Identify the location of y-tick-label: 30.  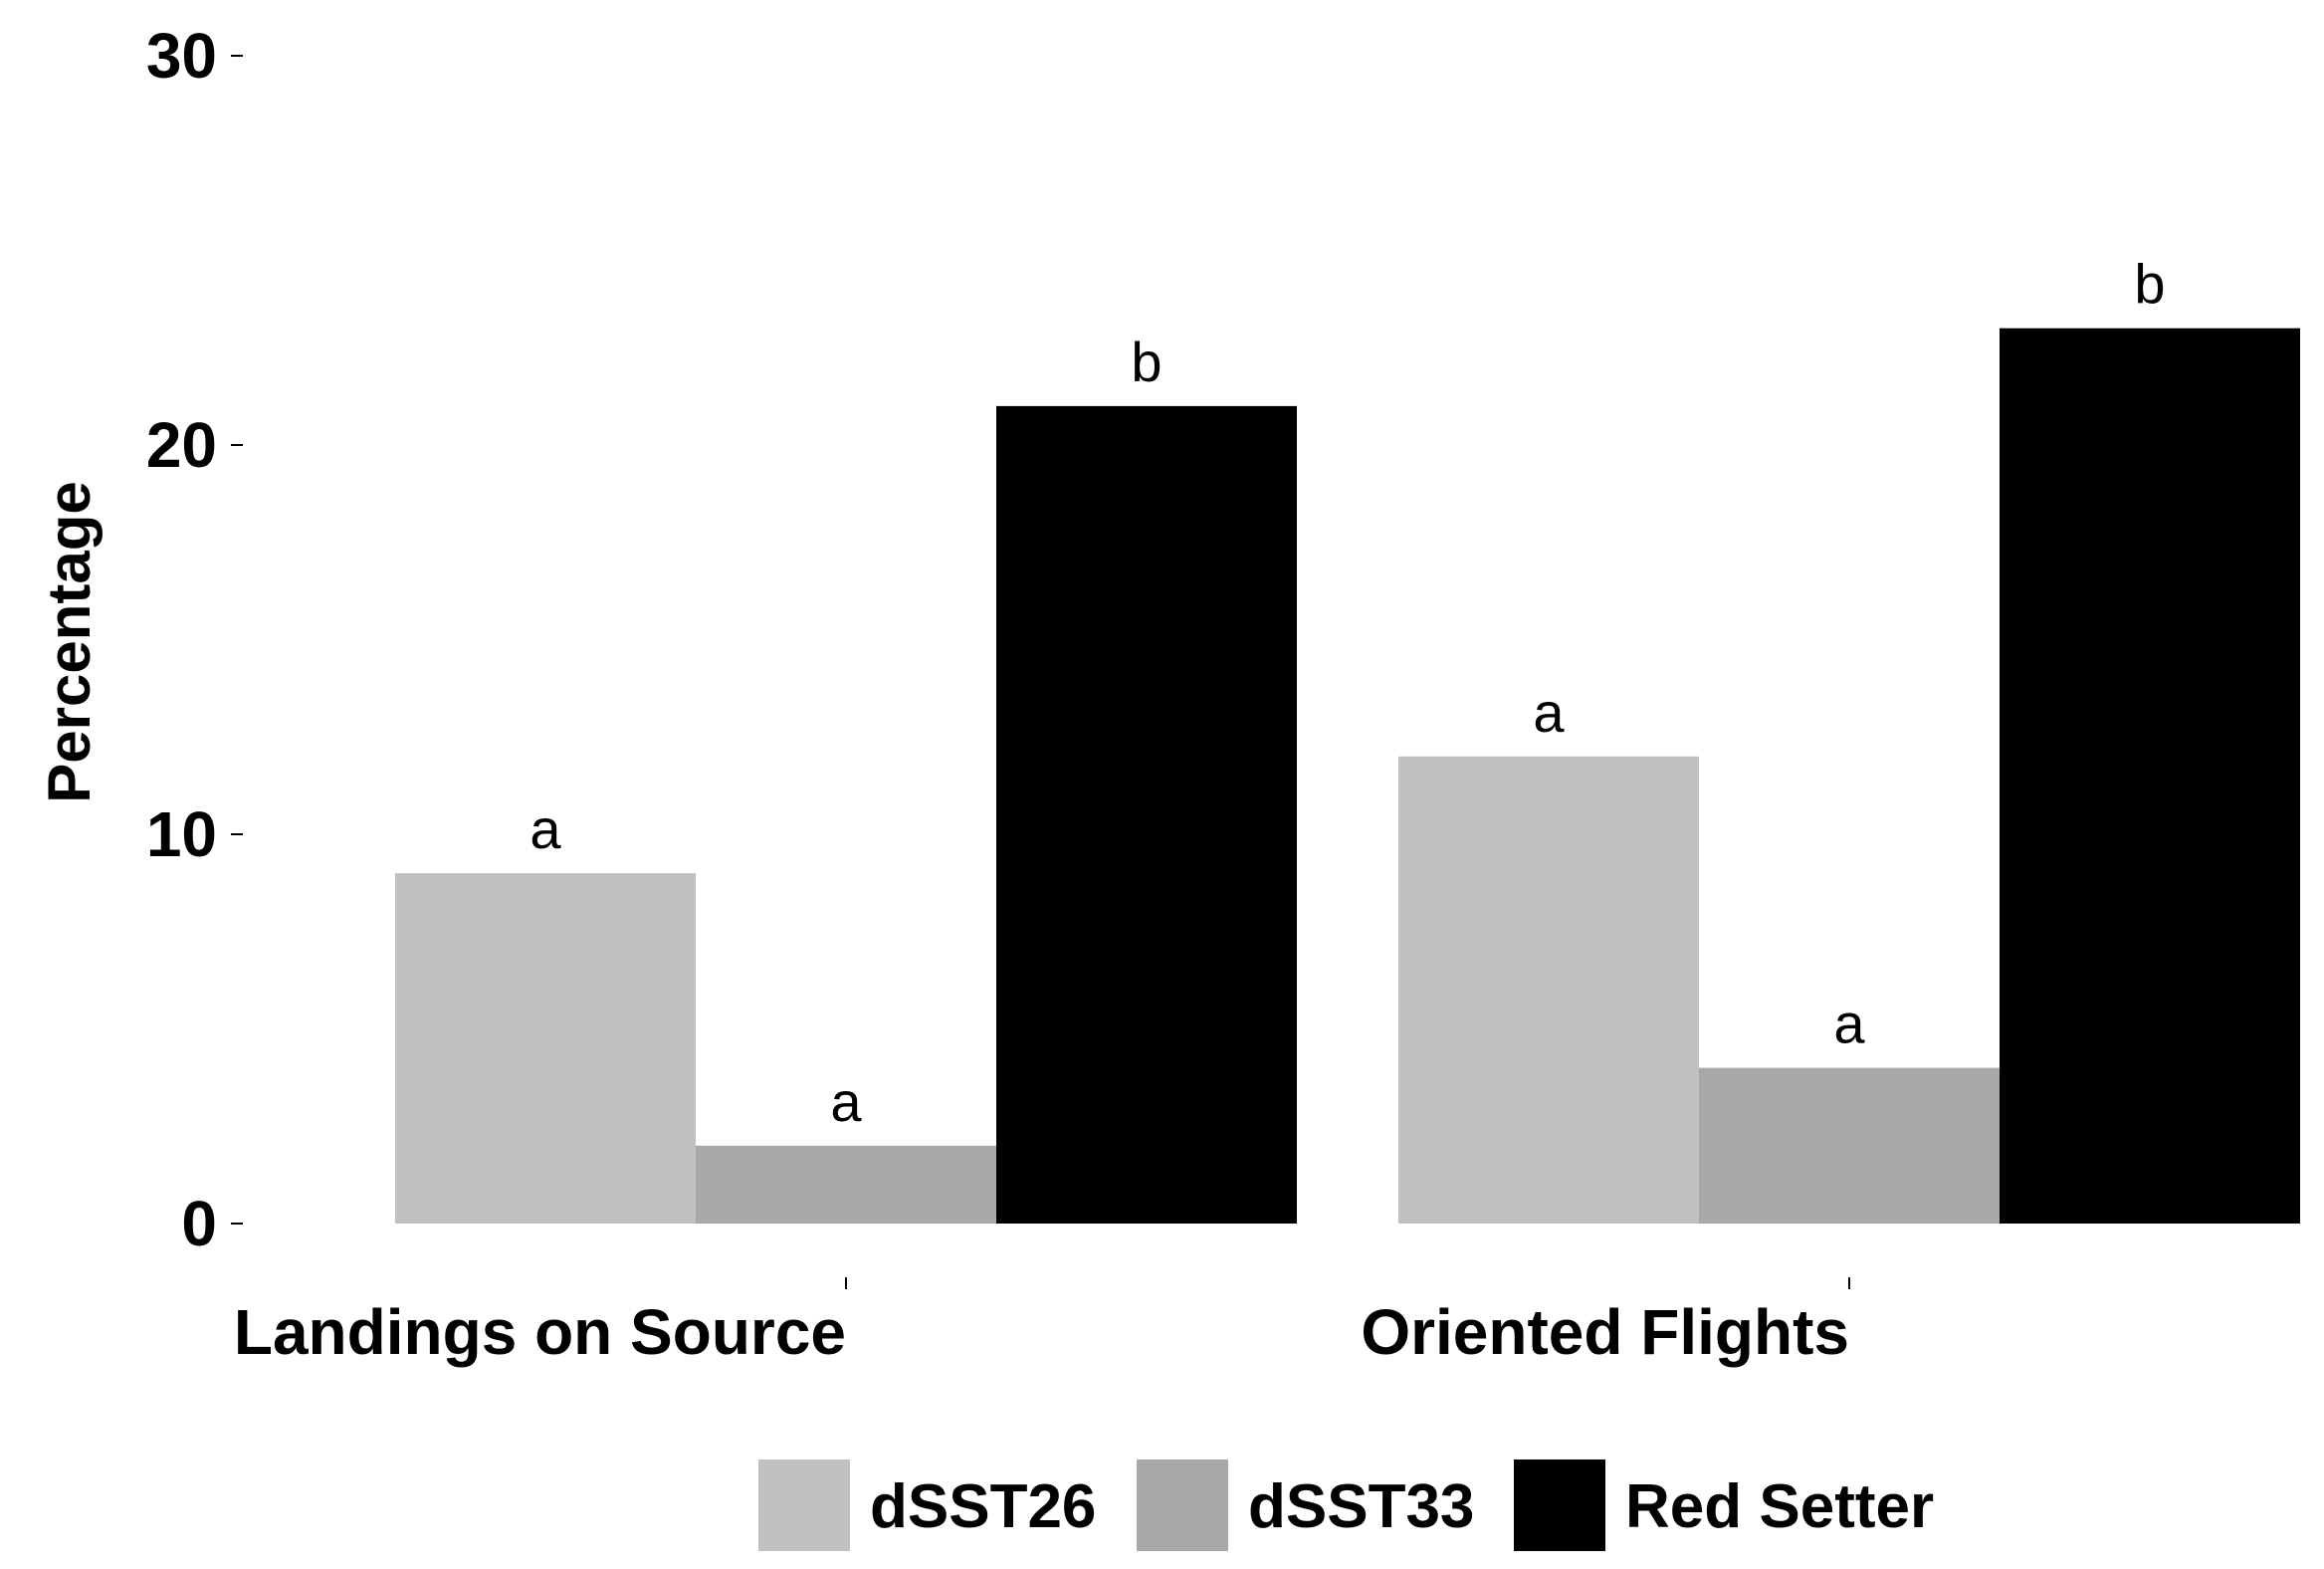
(181, 56).